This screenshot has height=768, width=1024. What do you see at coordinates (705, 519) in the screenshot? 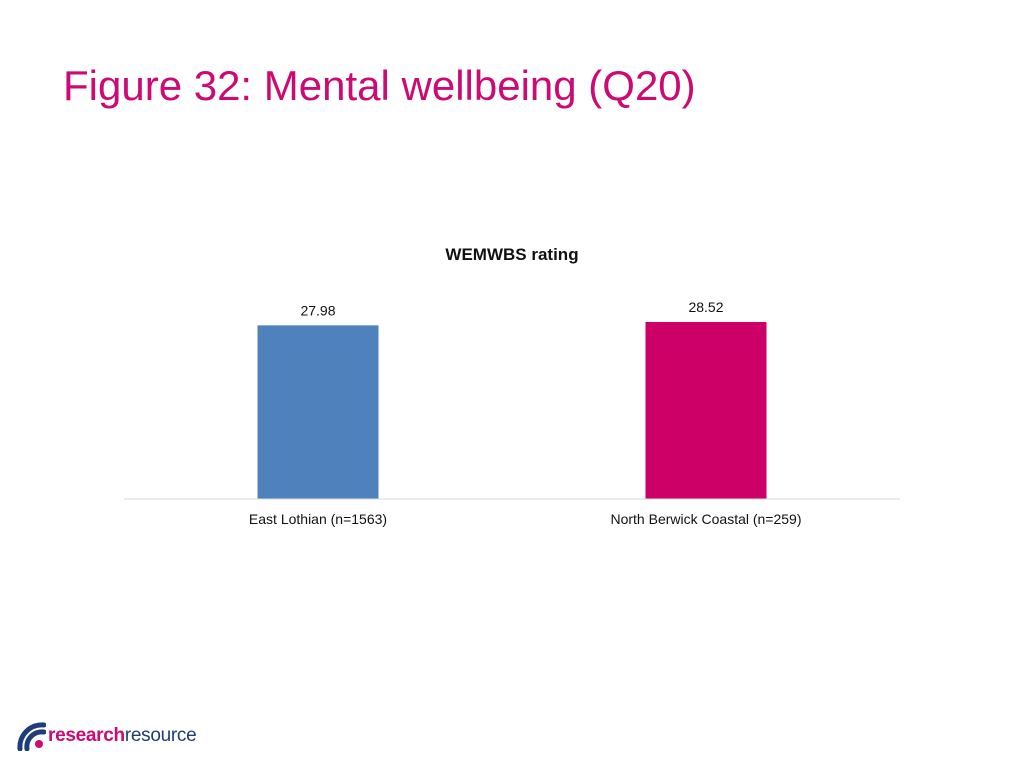
I see `x-tick-label-2: North Berwick Coastal (n=259)` at bounding box center [705, 519].